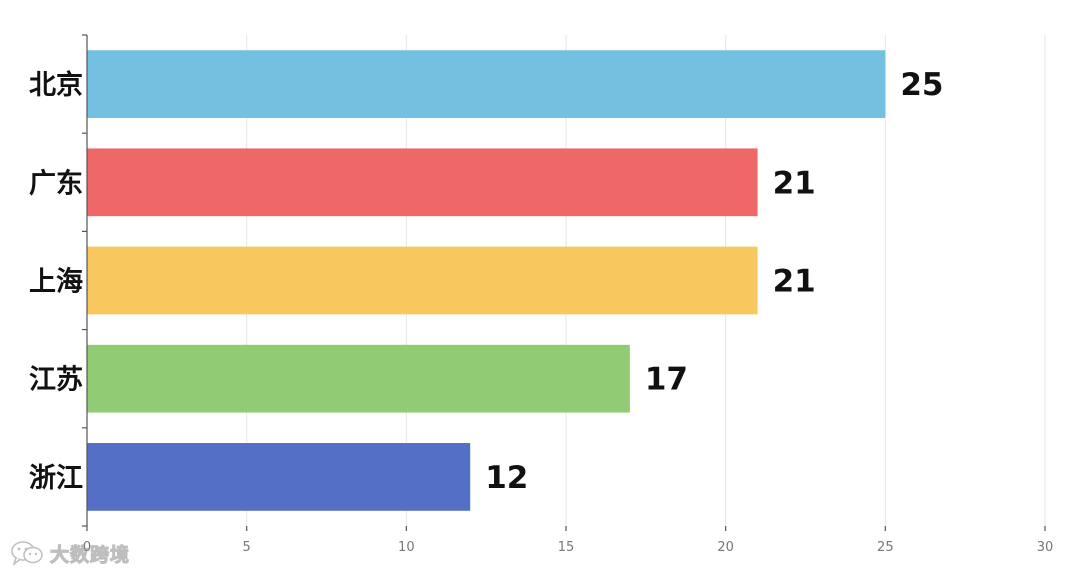  Describe the element at coordinates (56, 183) in the screenshot. I see `category-label: 广东` at that location.